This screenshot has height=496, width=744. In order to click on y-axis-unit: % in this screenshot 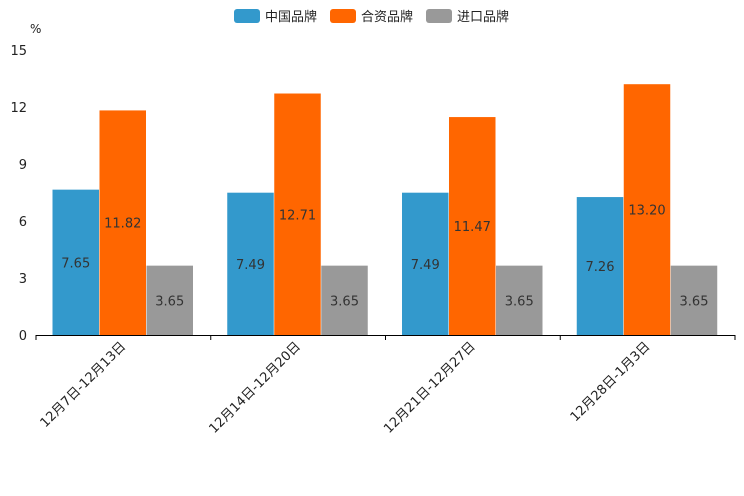, I will do `click(35, 29)`.